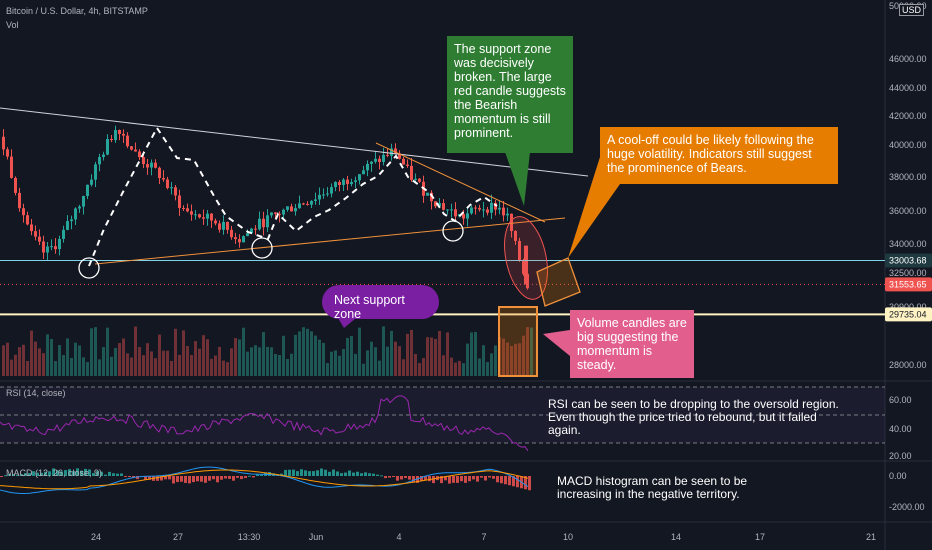 The width and height of the screenshot is (932, 550). I want to click on price-tick-label: 30900.00, so click(908, 307).